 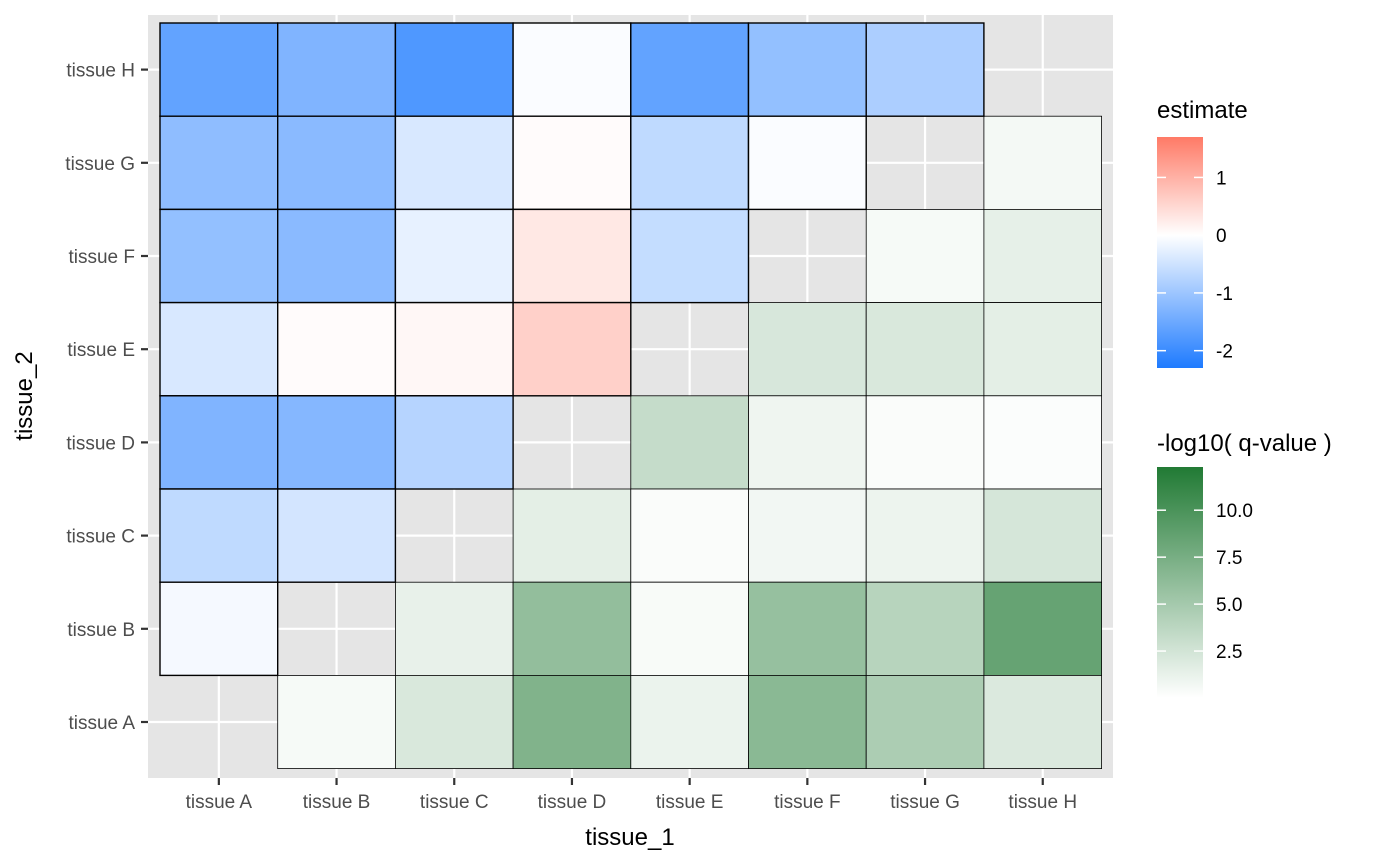 What do you see at coordinates (1229, 605) in the screenshot?
I see `qvalue-legend-label: 5.0` at bounding box center [1229, 605].